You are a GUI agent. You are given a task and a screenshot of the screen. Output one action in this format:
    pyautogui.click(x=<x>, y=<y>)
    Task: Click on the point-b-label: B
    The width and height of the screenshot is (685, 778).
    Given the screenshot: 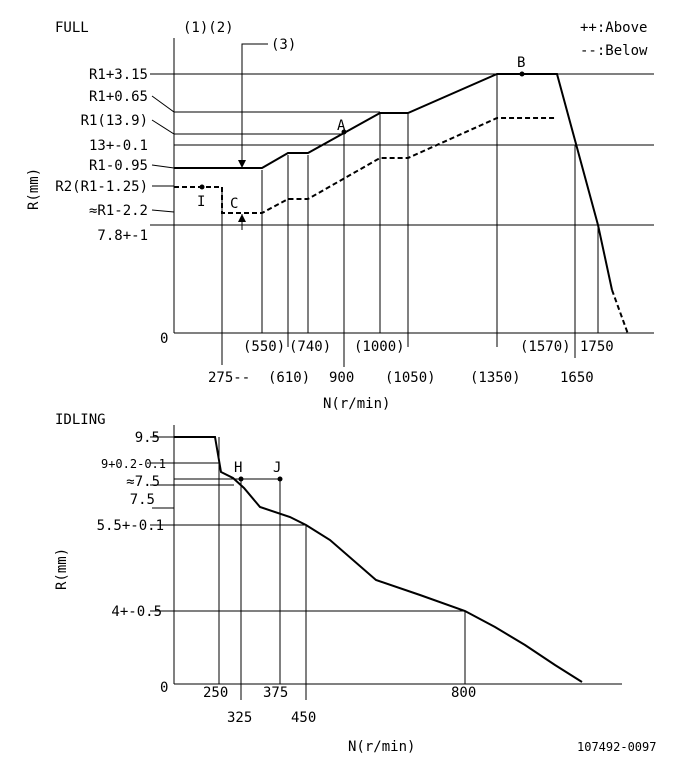 What is the action you would take?
    pyautogui.click(x=521, y=63)
    